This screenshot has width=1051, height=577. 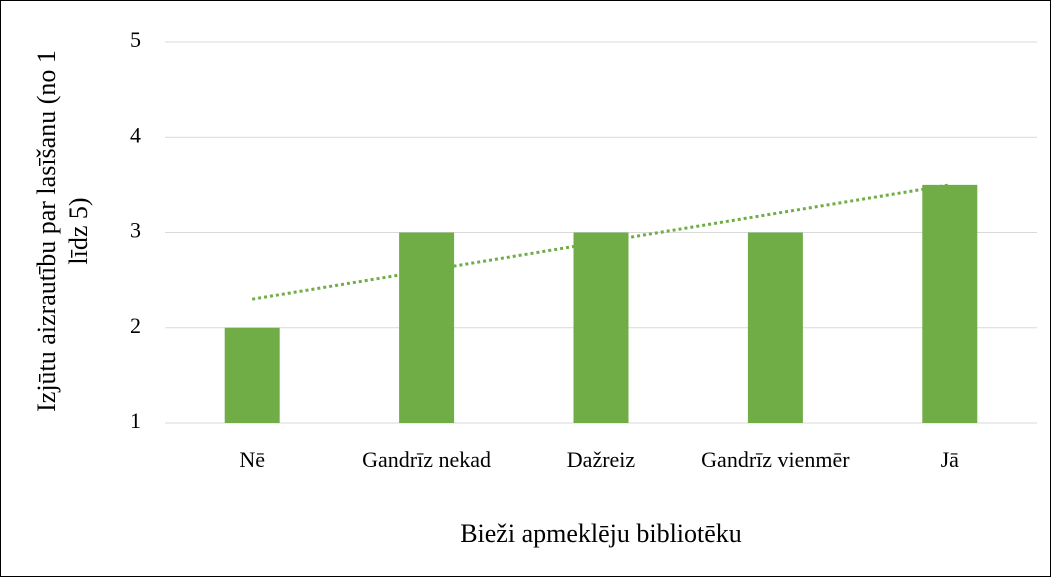 I want to click on x-tick-label: Jā, so click(x=949, y=459).